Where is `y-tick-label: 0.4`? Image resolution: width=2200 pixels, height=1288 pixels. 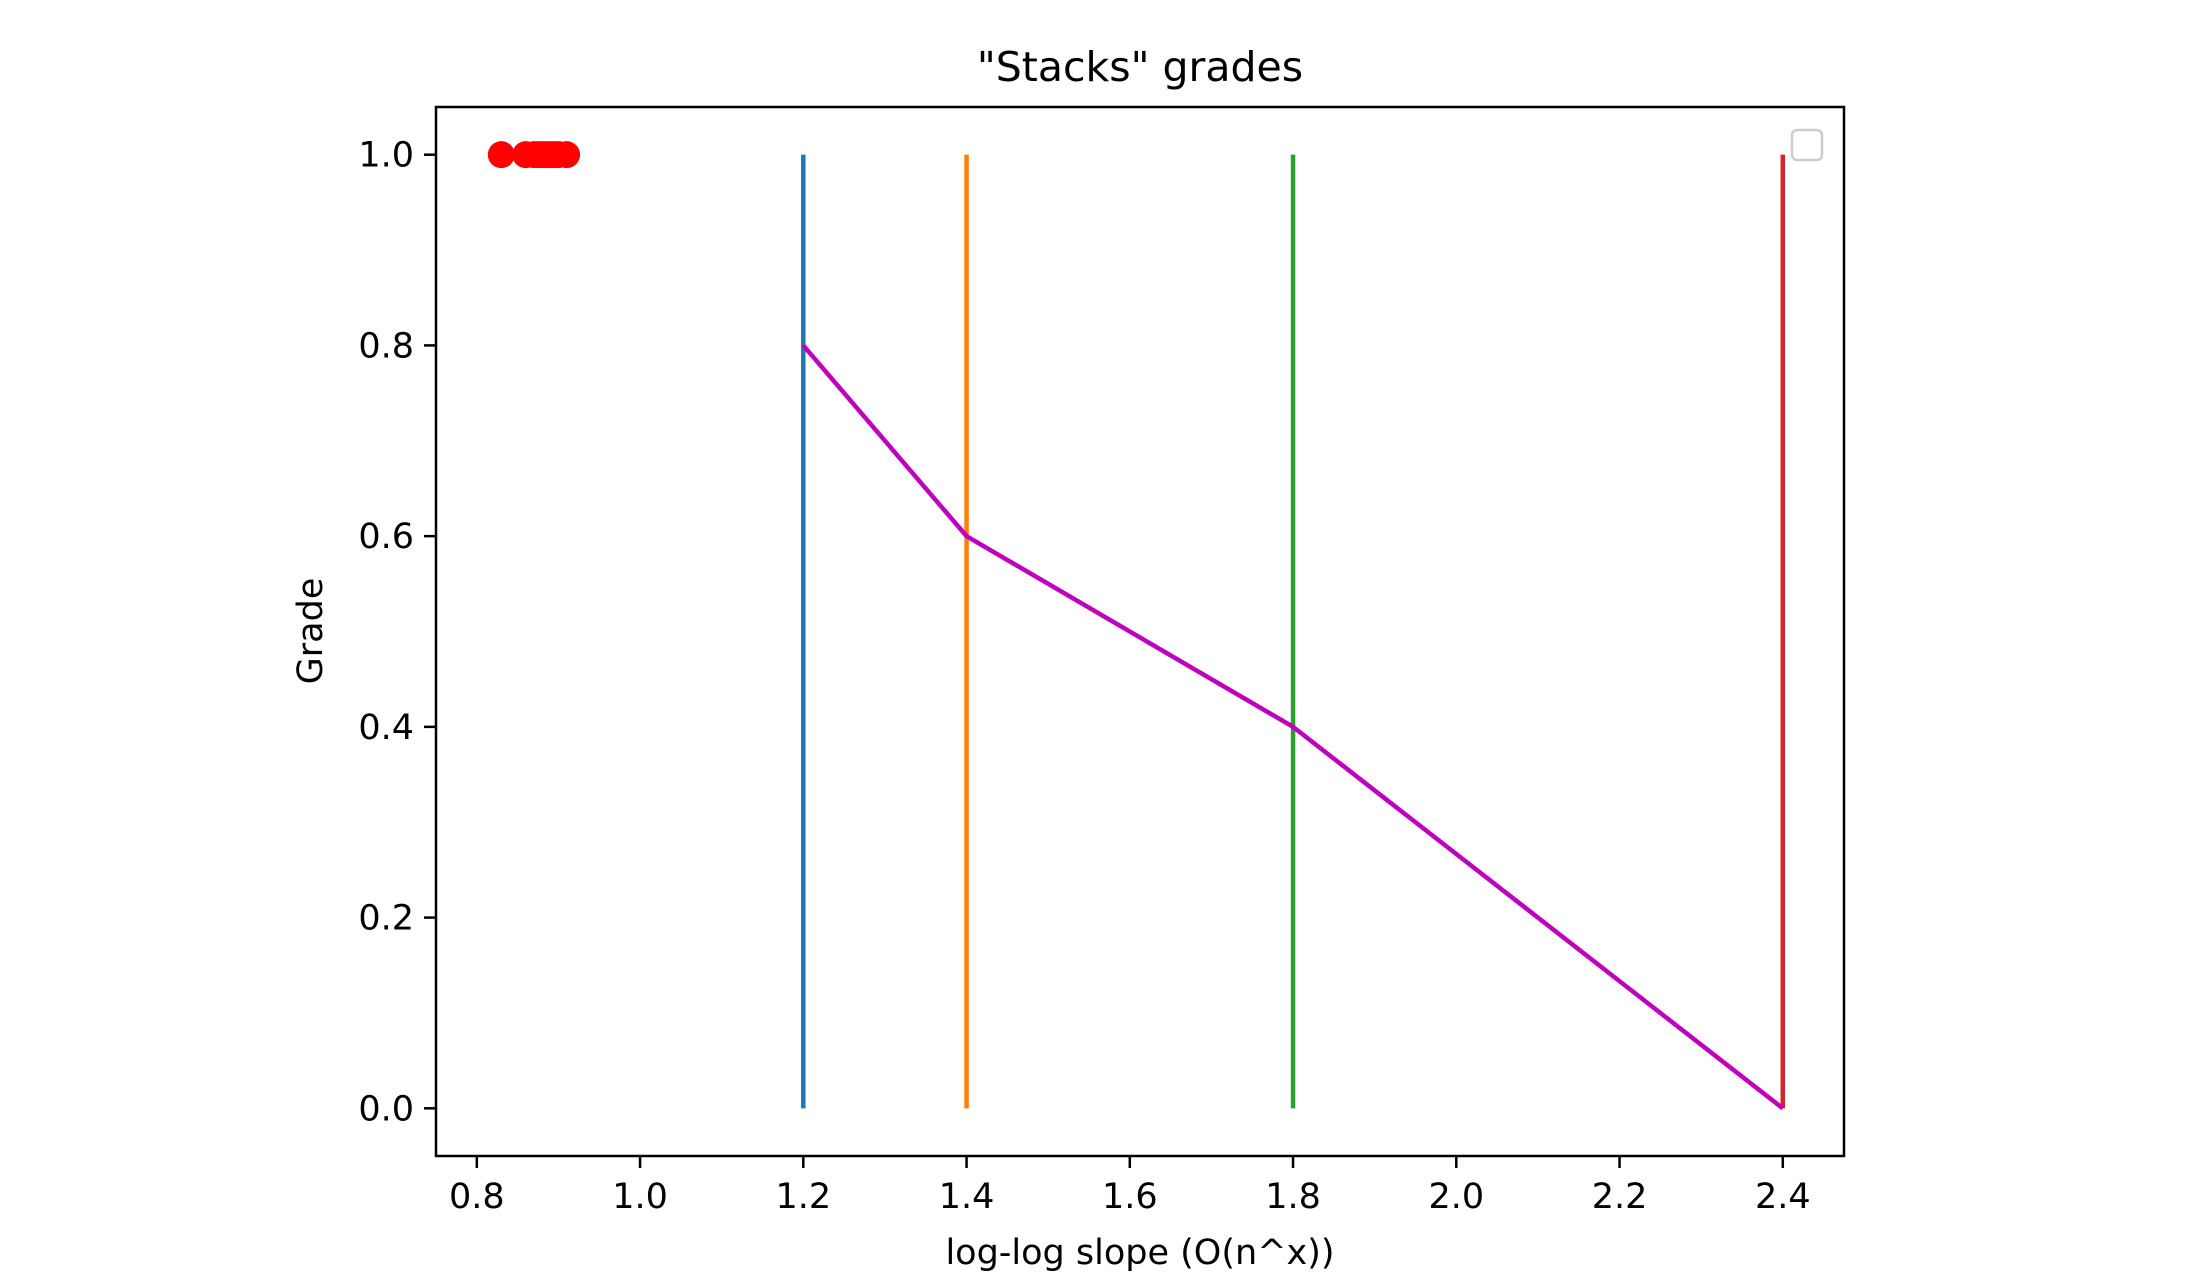 y-tick-label: 0.4 is located at coordinates (386, 728).